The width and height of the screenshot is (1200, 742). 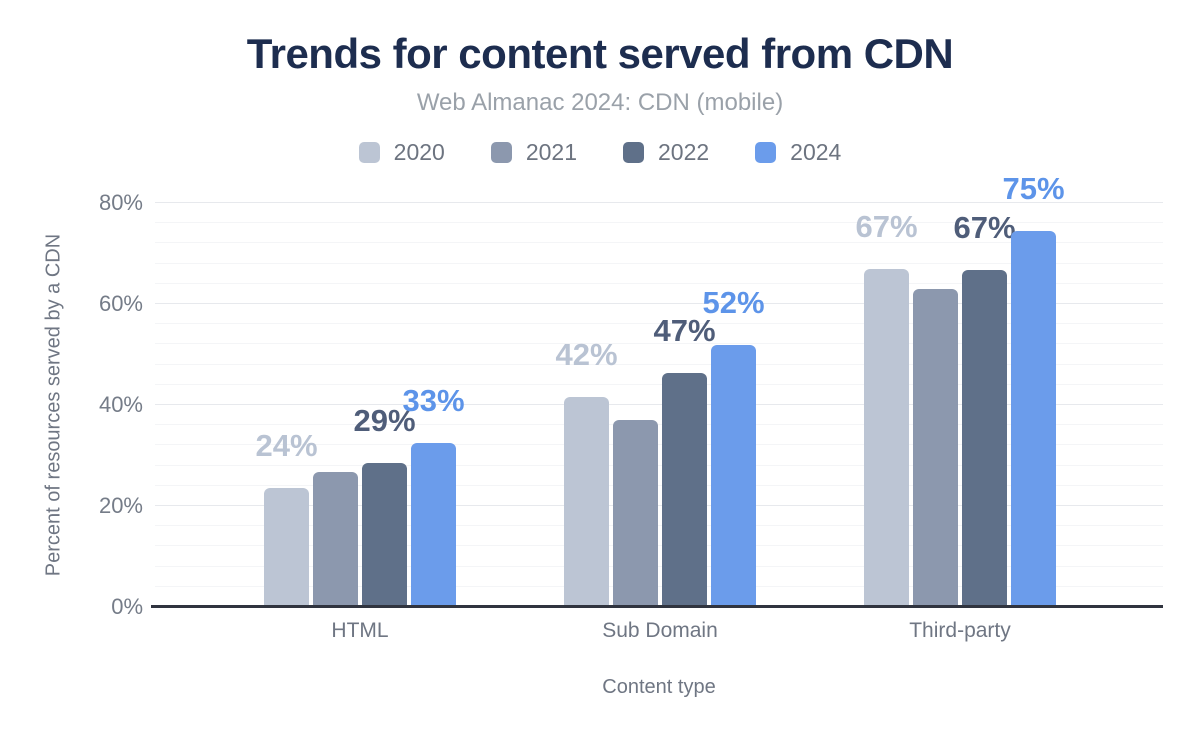 I want to click on x-axis-title: Content type, so click(x=659, y=687).